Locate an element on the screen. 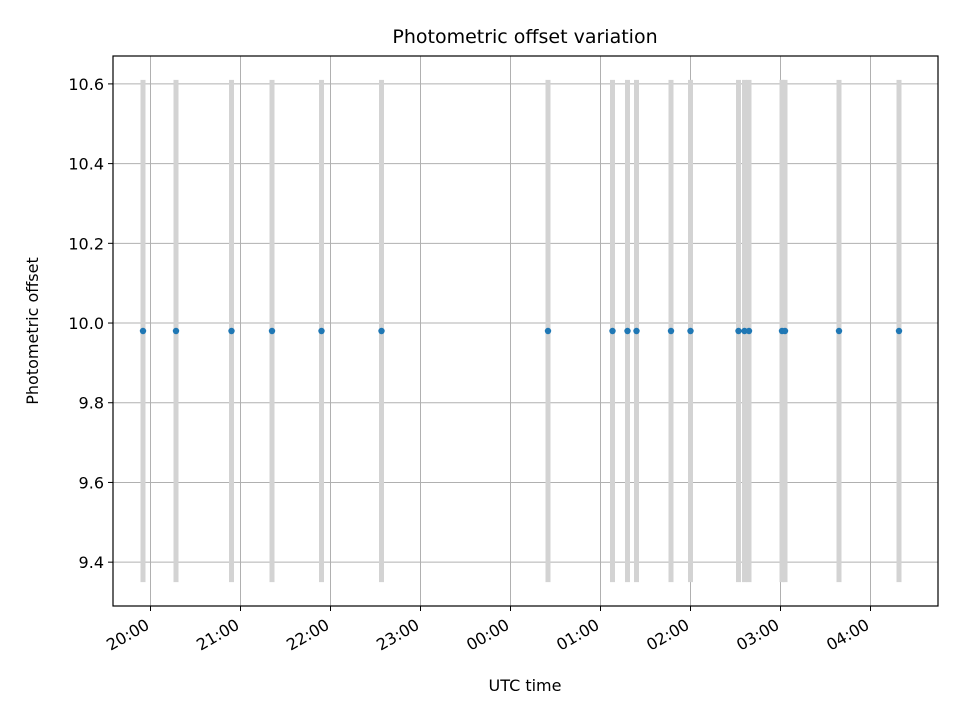 The width and height of the screenshot is (960, 720). marker-layer is located at coordinates (521, 331).